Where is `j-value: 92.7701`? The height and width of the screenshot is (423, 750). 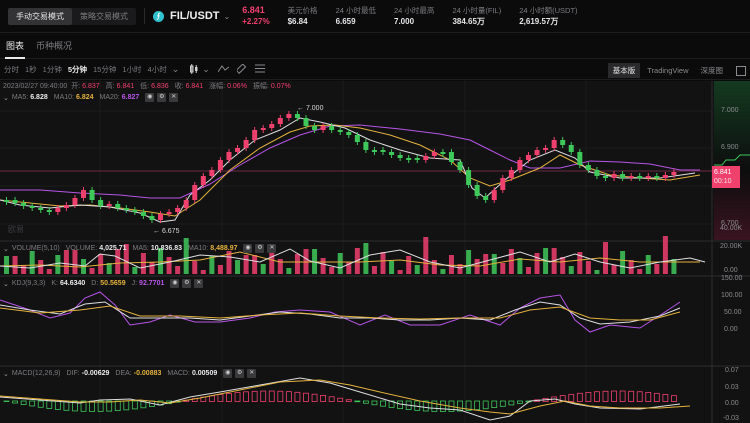 j-value: 92.7701 is located at coordinates (152, 283).